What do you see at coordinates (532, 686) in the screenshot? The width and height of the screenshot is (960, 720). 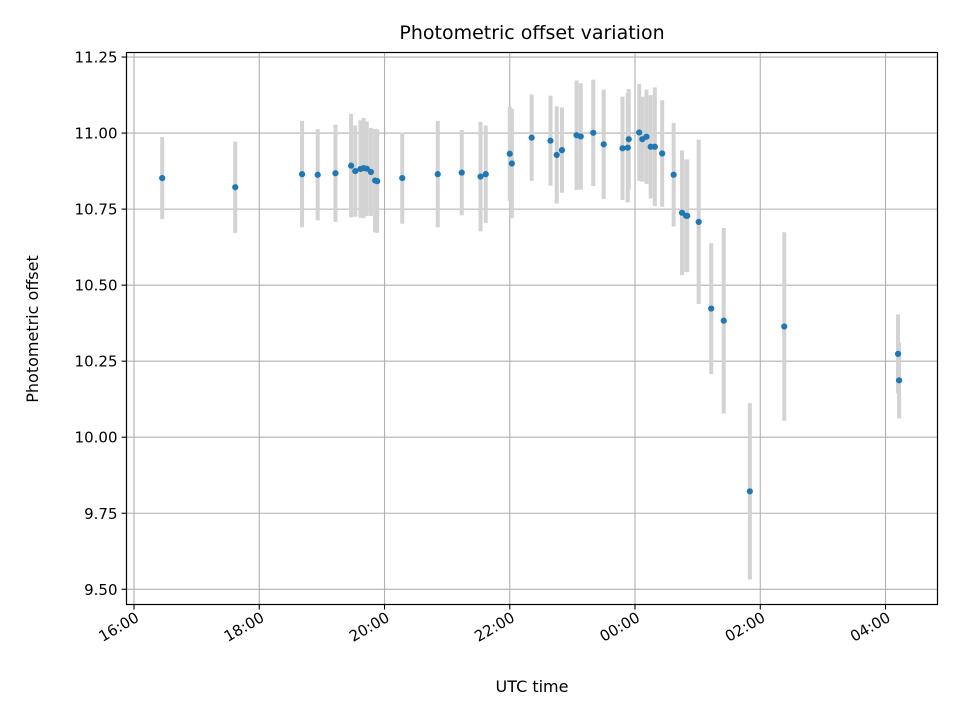 I see `x-axis-label: UTC time` at bounding box center [532, 686].